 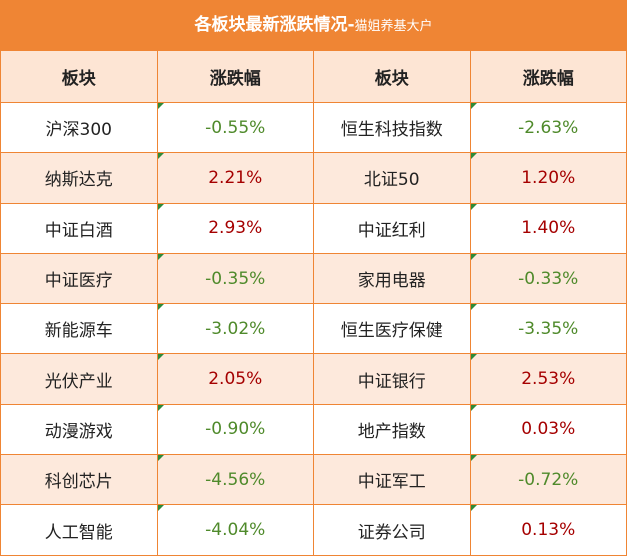 I want to click on sector-cell: 地产指数, so click(x=392, y=429).